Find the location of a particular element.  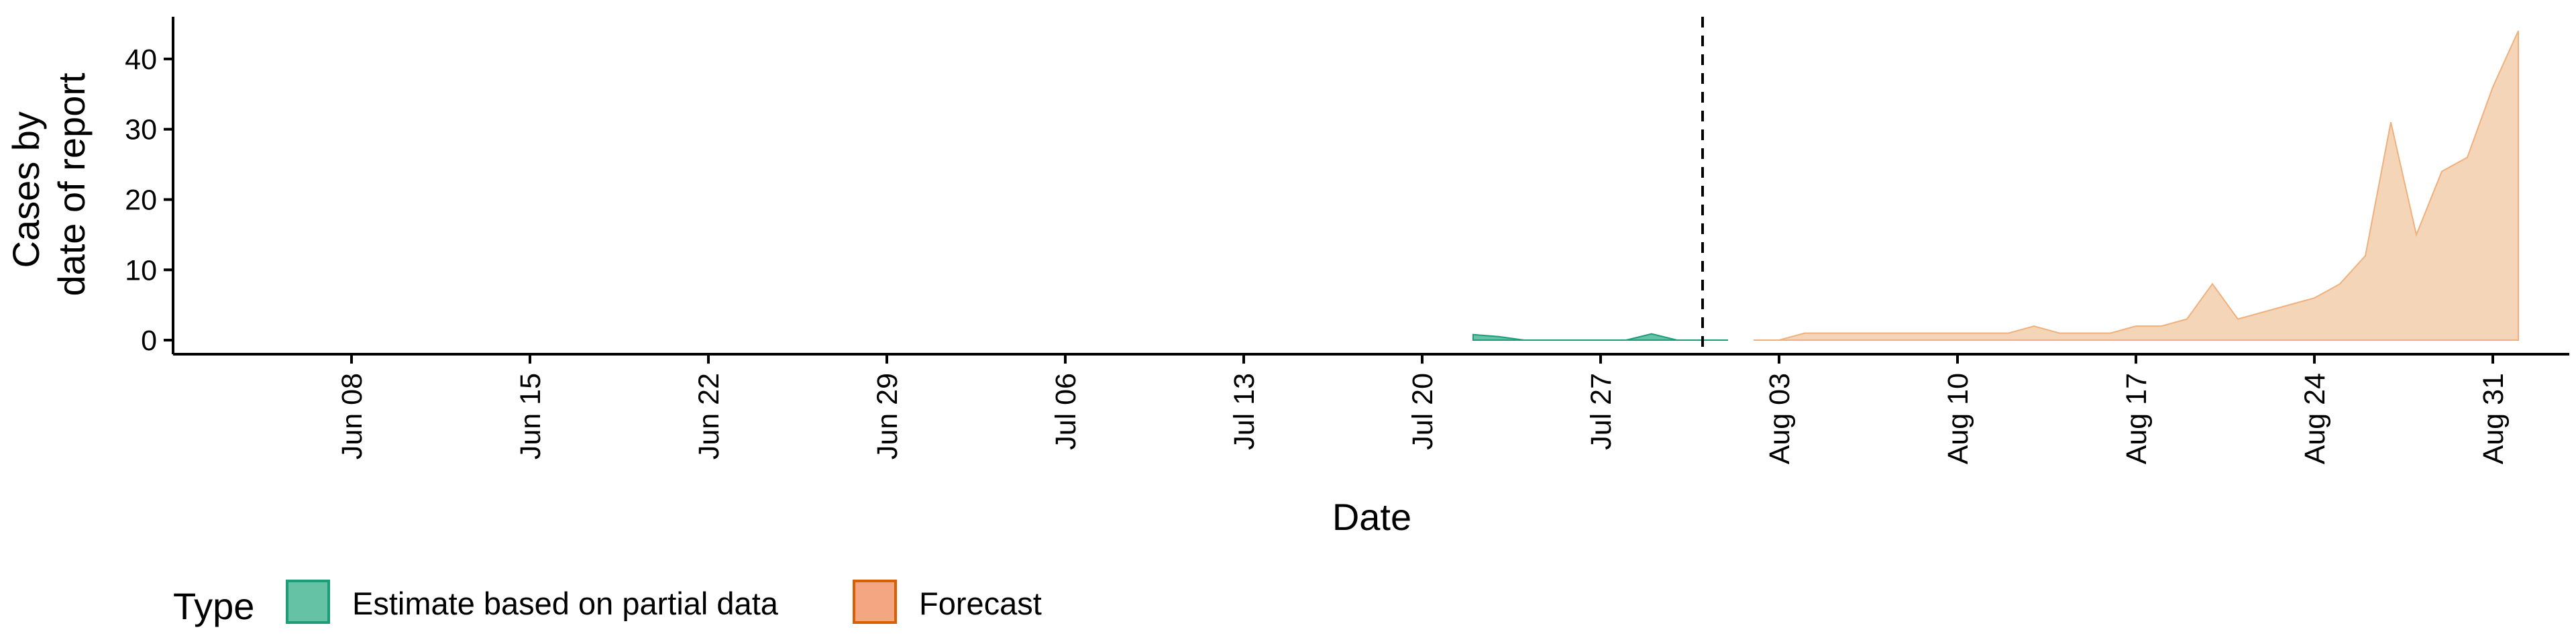

x-tick-label: Aug 17 is located at coordinates (2137, 418).